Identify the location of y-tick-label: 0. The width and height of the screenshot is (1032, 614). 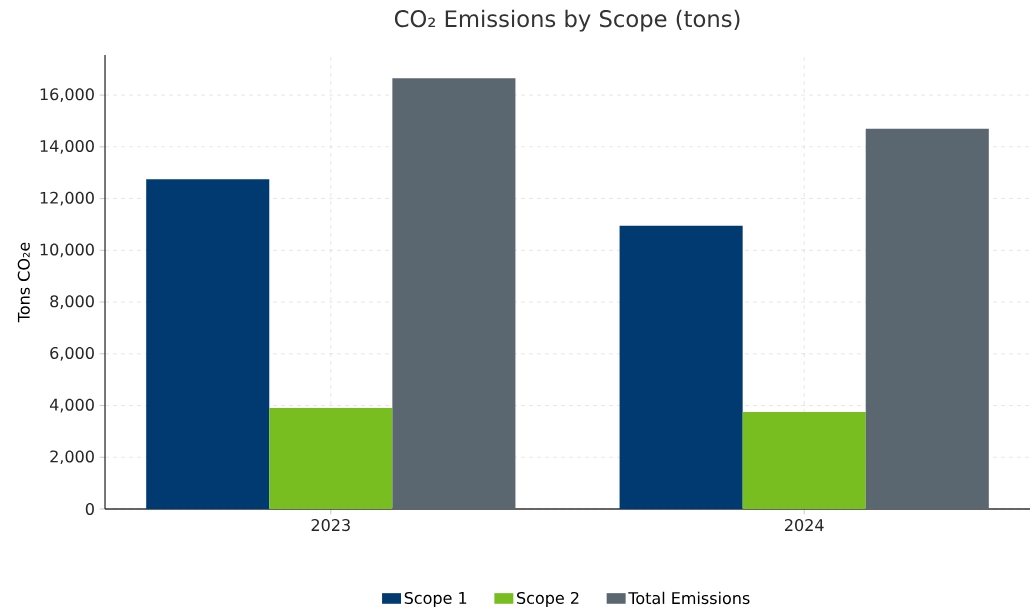
(89, 509).